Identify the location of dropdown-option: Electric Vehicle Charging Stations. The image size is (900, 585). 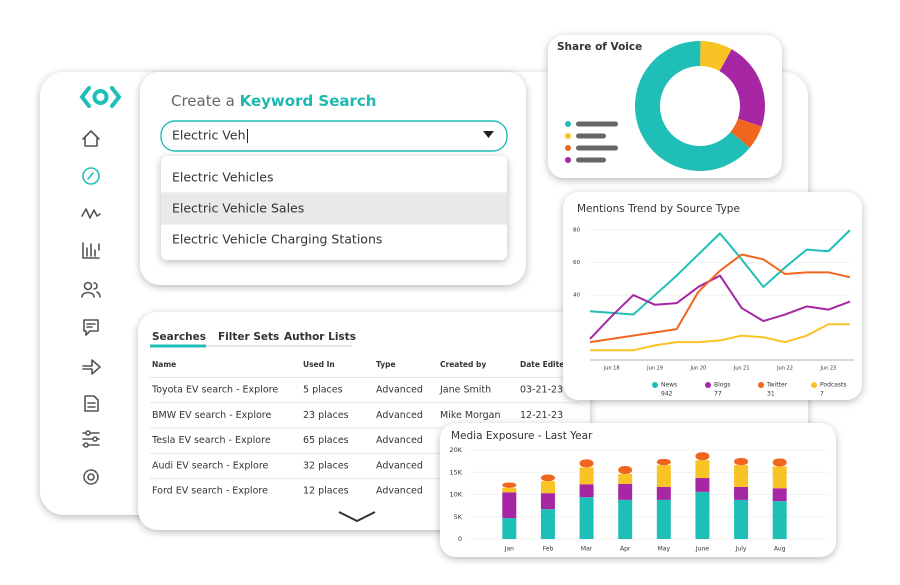
(277, 239).